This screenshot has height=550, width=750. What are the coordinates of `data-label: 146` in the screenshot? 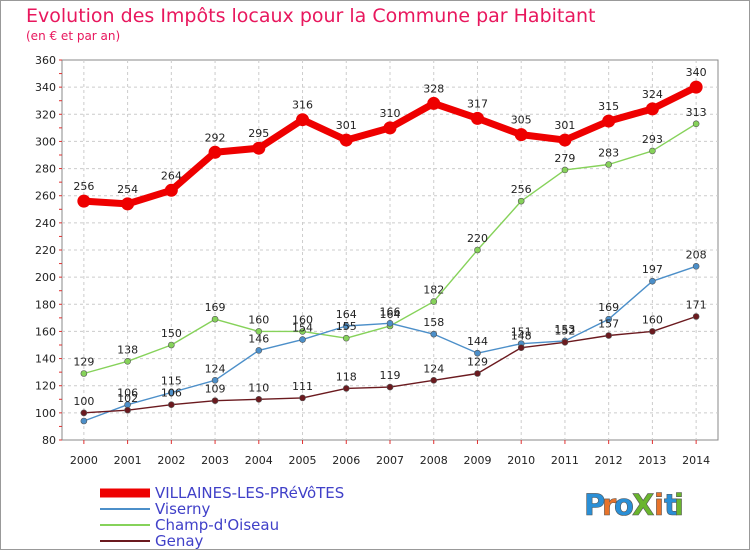 It's located at (258, 338).